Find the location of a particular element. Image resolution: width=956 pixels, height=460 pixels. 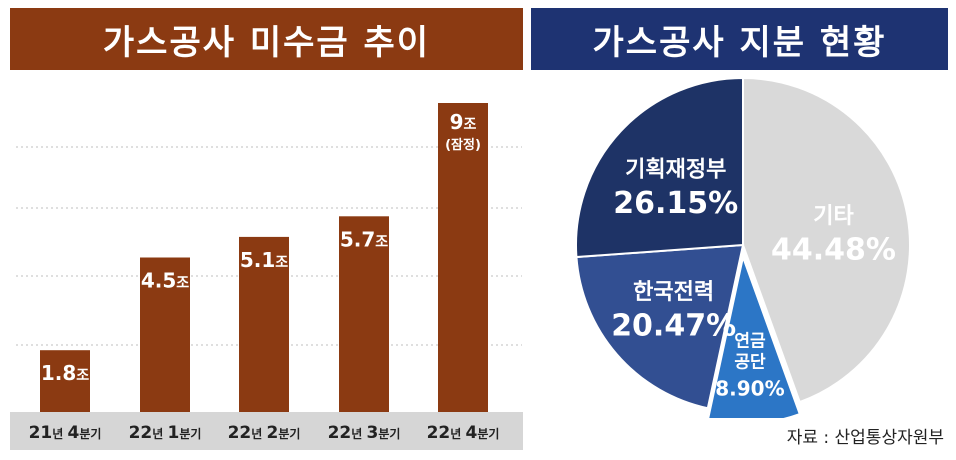

bar-value-label: 5.1조 is located at coordinates (264, 260).